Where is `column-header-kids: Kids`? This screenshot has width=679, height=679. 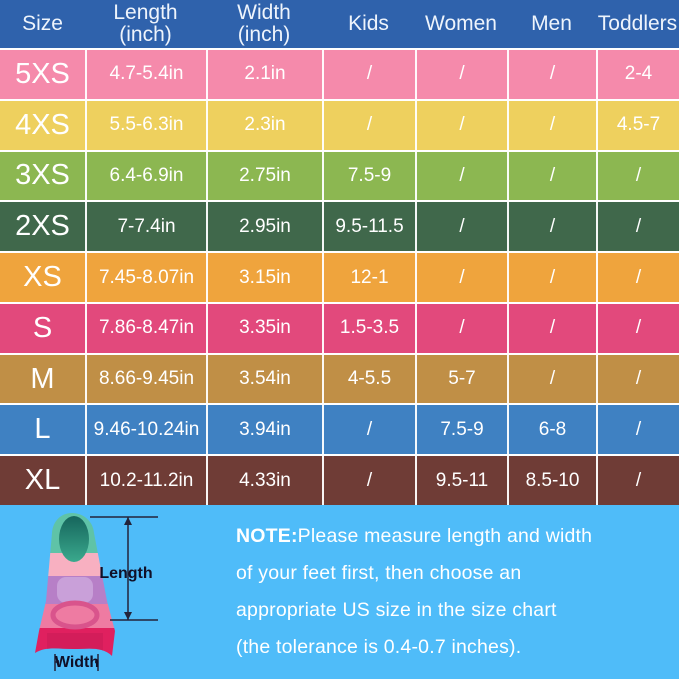 column-header-kids: Kids is located at coordinates (368, 23).